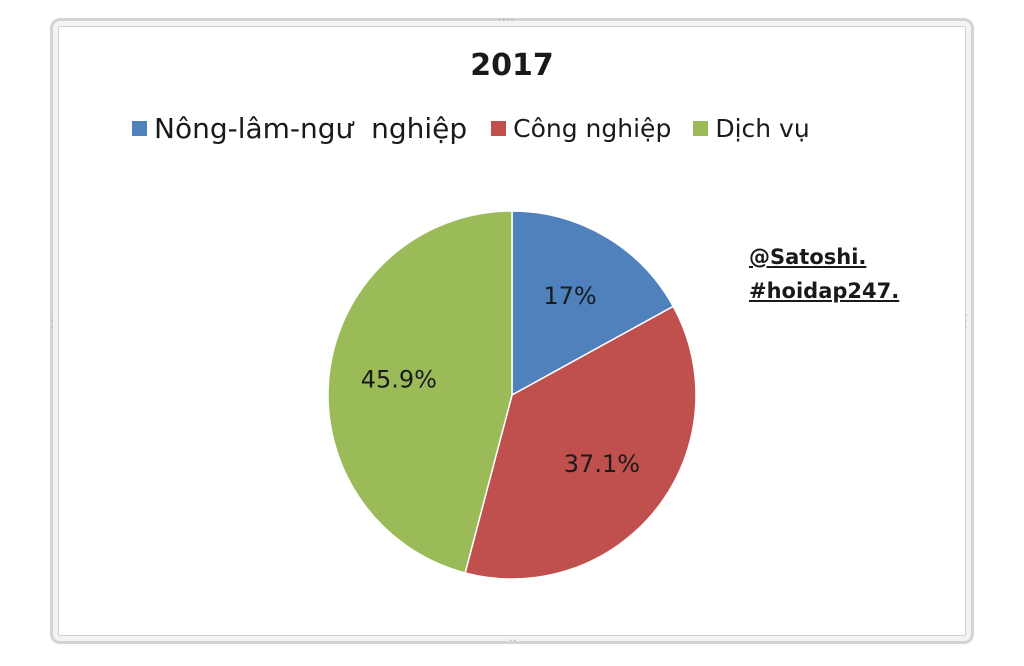 The width and height of the screenshot is (1024, 666). I want to click on resize-handle-bottom: ··, so click(513, 641).